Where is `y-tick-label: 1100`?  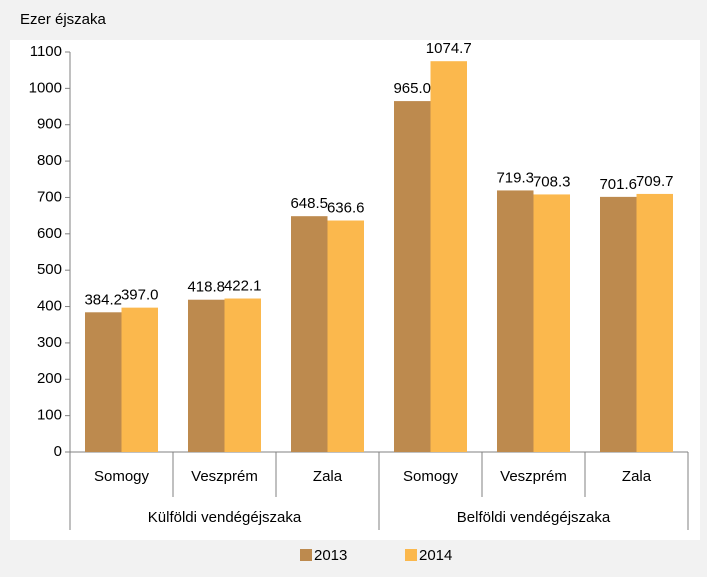 y-tick-label: 1100 is located at coordinates (46, 51).